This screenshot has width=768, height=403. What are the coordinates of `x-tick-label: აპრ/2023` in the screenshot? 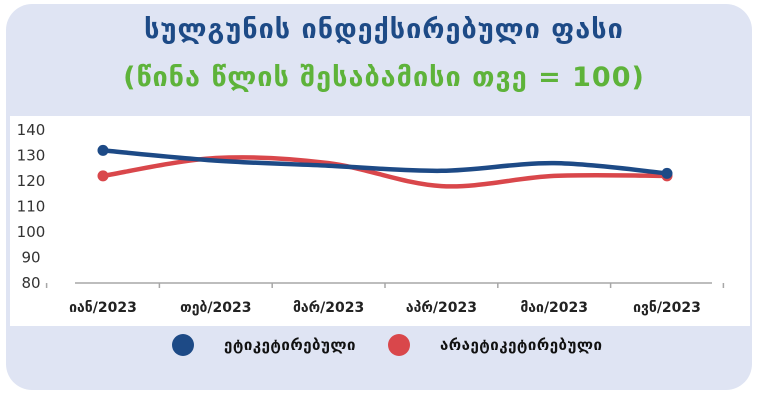 It's located at (441, 308).